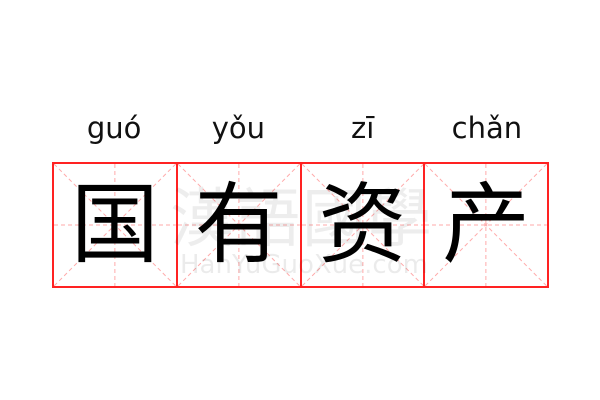 Image resolution: width=600 pixels, height=400 pixels. What do you see at coordinates (114, 128) in the screenshot?
I see `pinyin: guó` at bounding box center [114, 128].